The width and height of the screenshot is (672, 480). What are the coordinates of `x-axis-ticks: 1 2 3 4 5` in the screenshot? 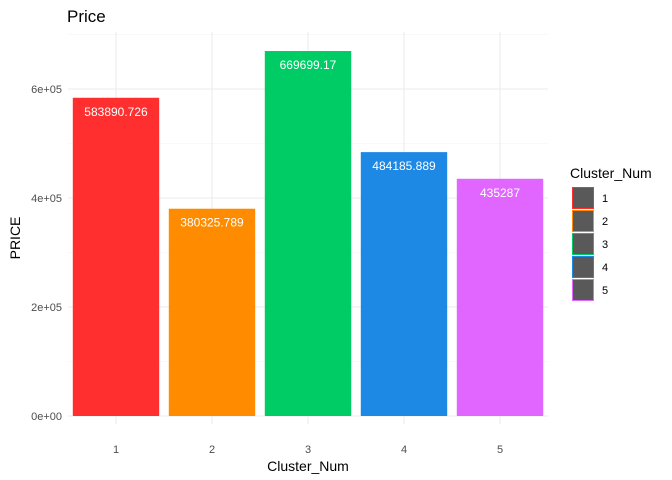 It's located at (308, 450).